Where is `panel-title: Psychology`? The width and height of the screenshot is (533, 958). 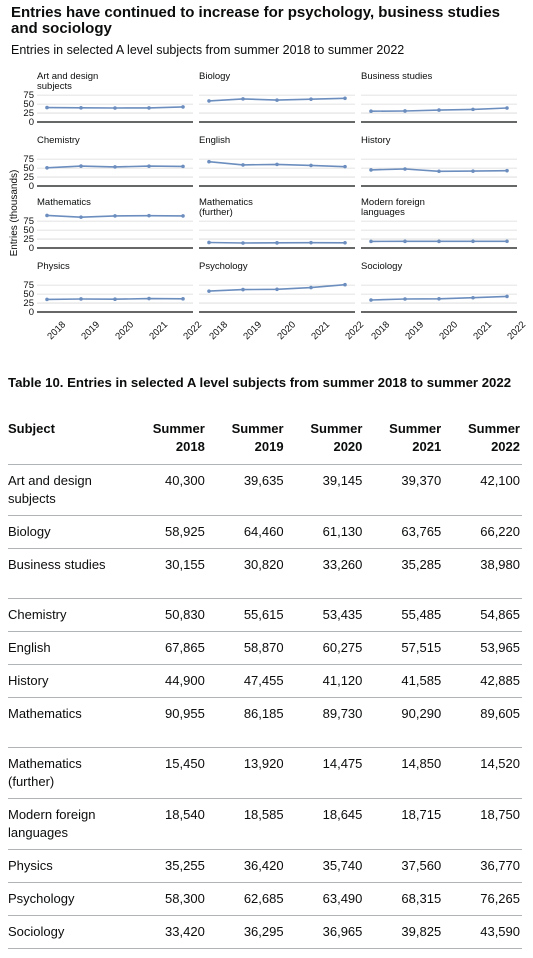 panel-title: Psychology is located at coordinates (223, 266).